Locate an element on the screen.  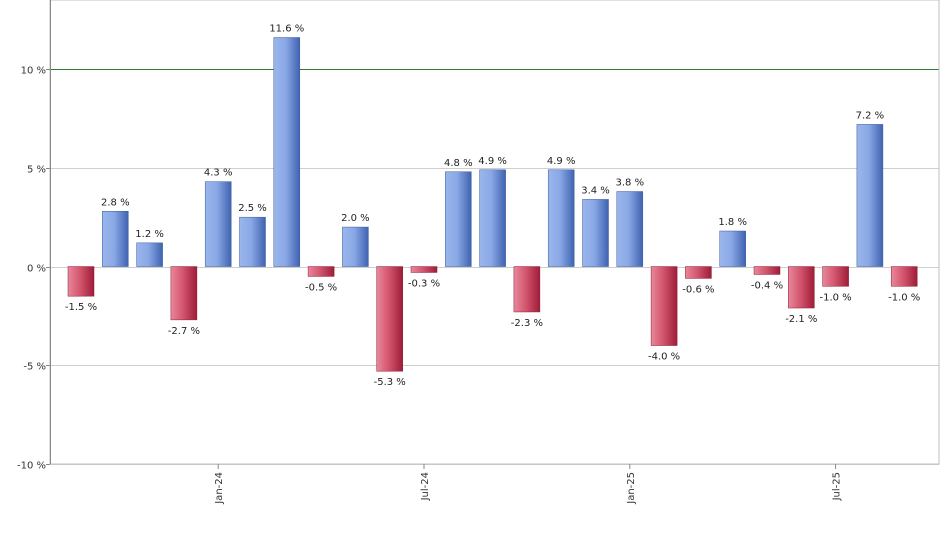
data-label: 7.2 % is located at coordinates (870, 115).